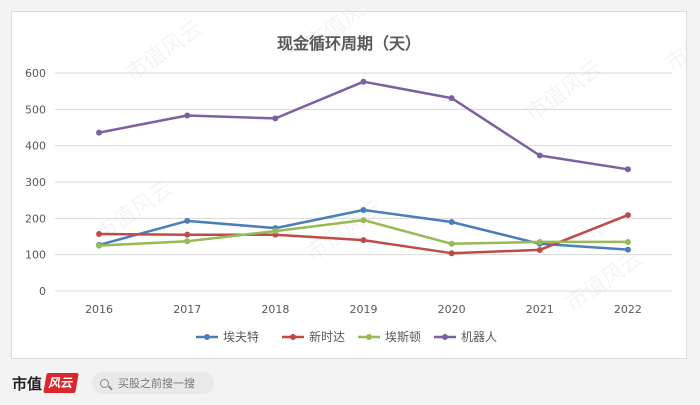 Image resolution: width=700 pixels, height=405 pixels. I want to click on footer-bar: 市值 风云 买股之前搜一搜, so click(350, 383).